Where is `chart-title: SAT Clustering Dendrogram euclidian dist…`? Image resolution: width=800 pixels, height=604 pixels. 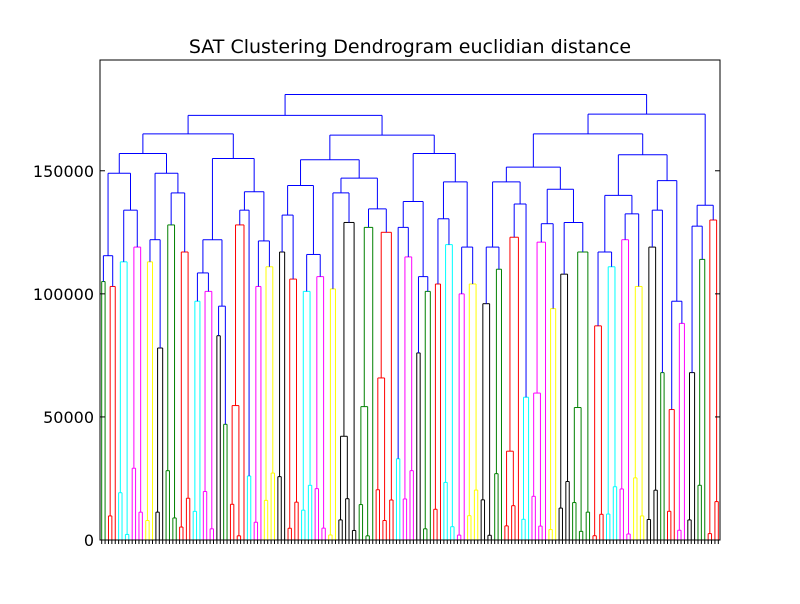
chart-title: SAT Clustering Dendrogram euclidian dist… is located at coordinates (410, 47).